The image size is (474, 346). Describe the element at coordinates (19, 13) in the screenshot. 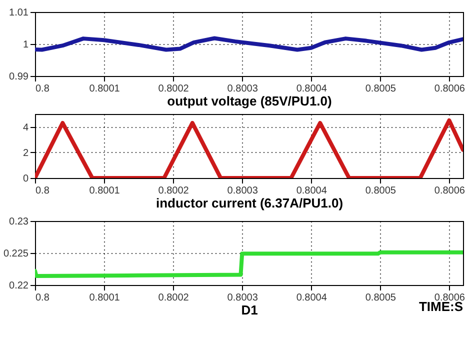

I see `y-tick-label: 1.01` at that location.